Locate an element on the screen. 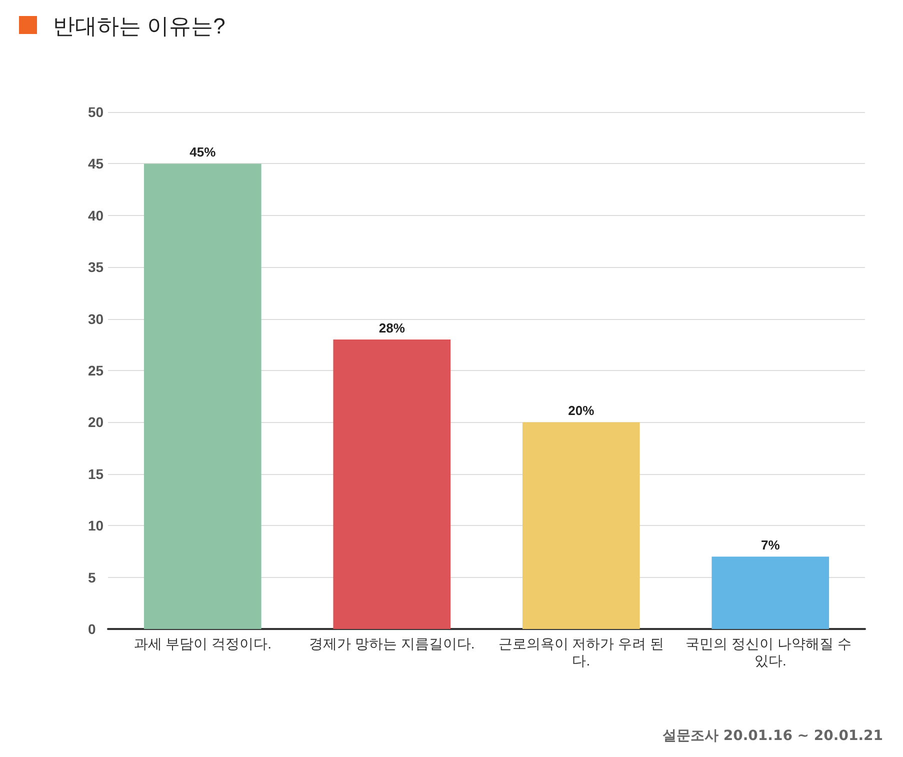 The width and height of the screenshot is (903, 757). x-tick-label: 근로의욕이 저하가 우려 된다. is located at coordinates (581, 652).